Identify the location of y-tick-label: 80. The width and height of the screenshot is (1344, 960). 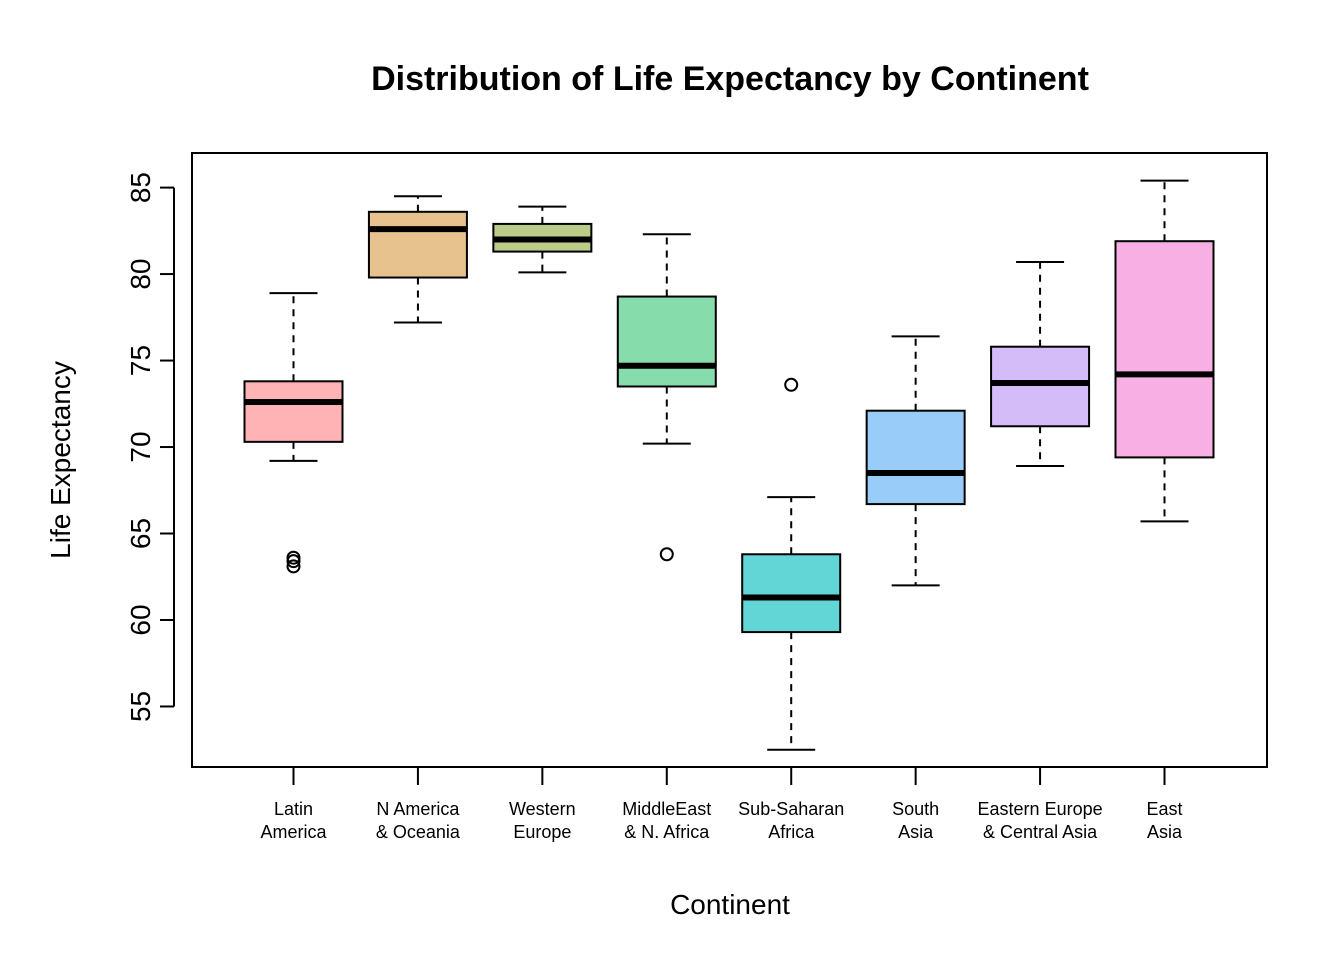
(140, 273).